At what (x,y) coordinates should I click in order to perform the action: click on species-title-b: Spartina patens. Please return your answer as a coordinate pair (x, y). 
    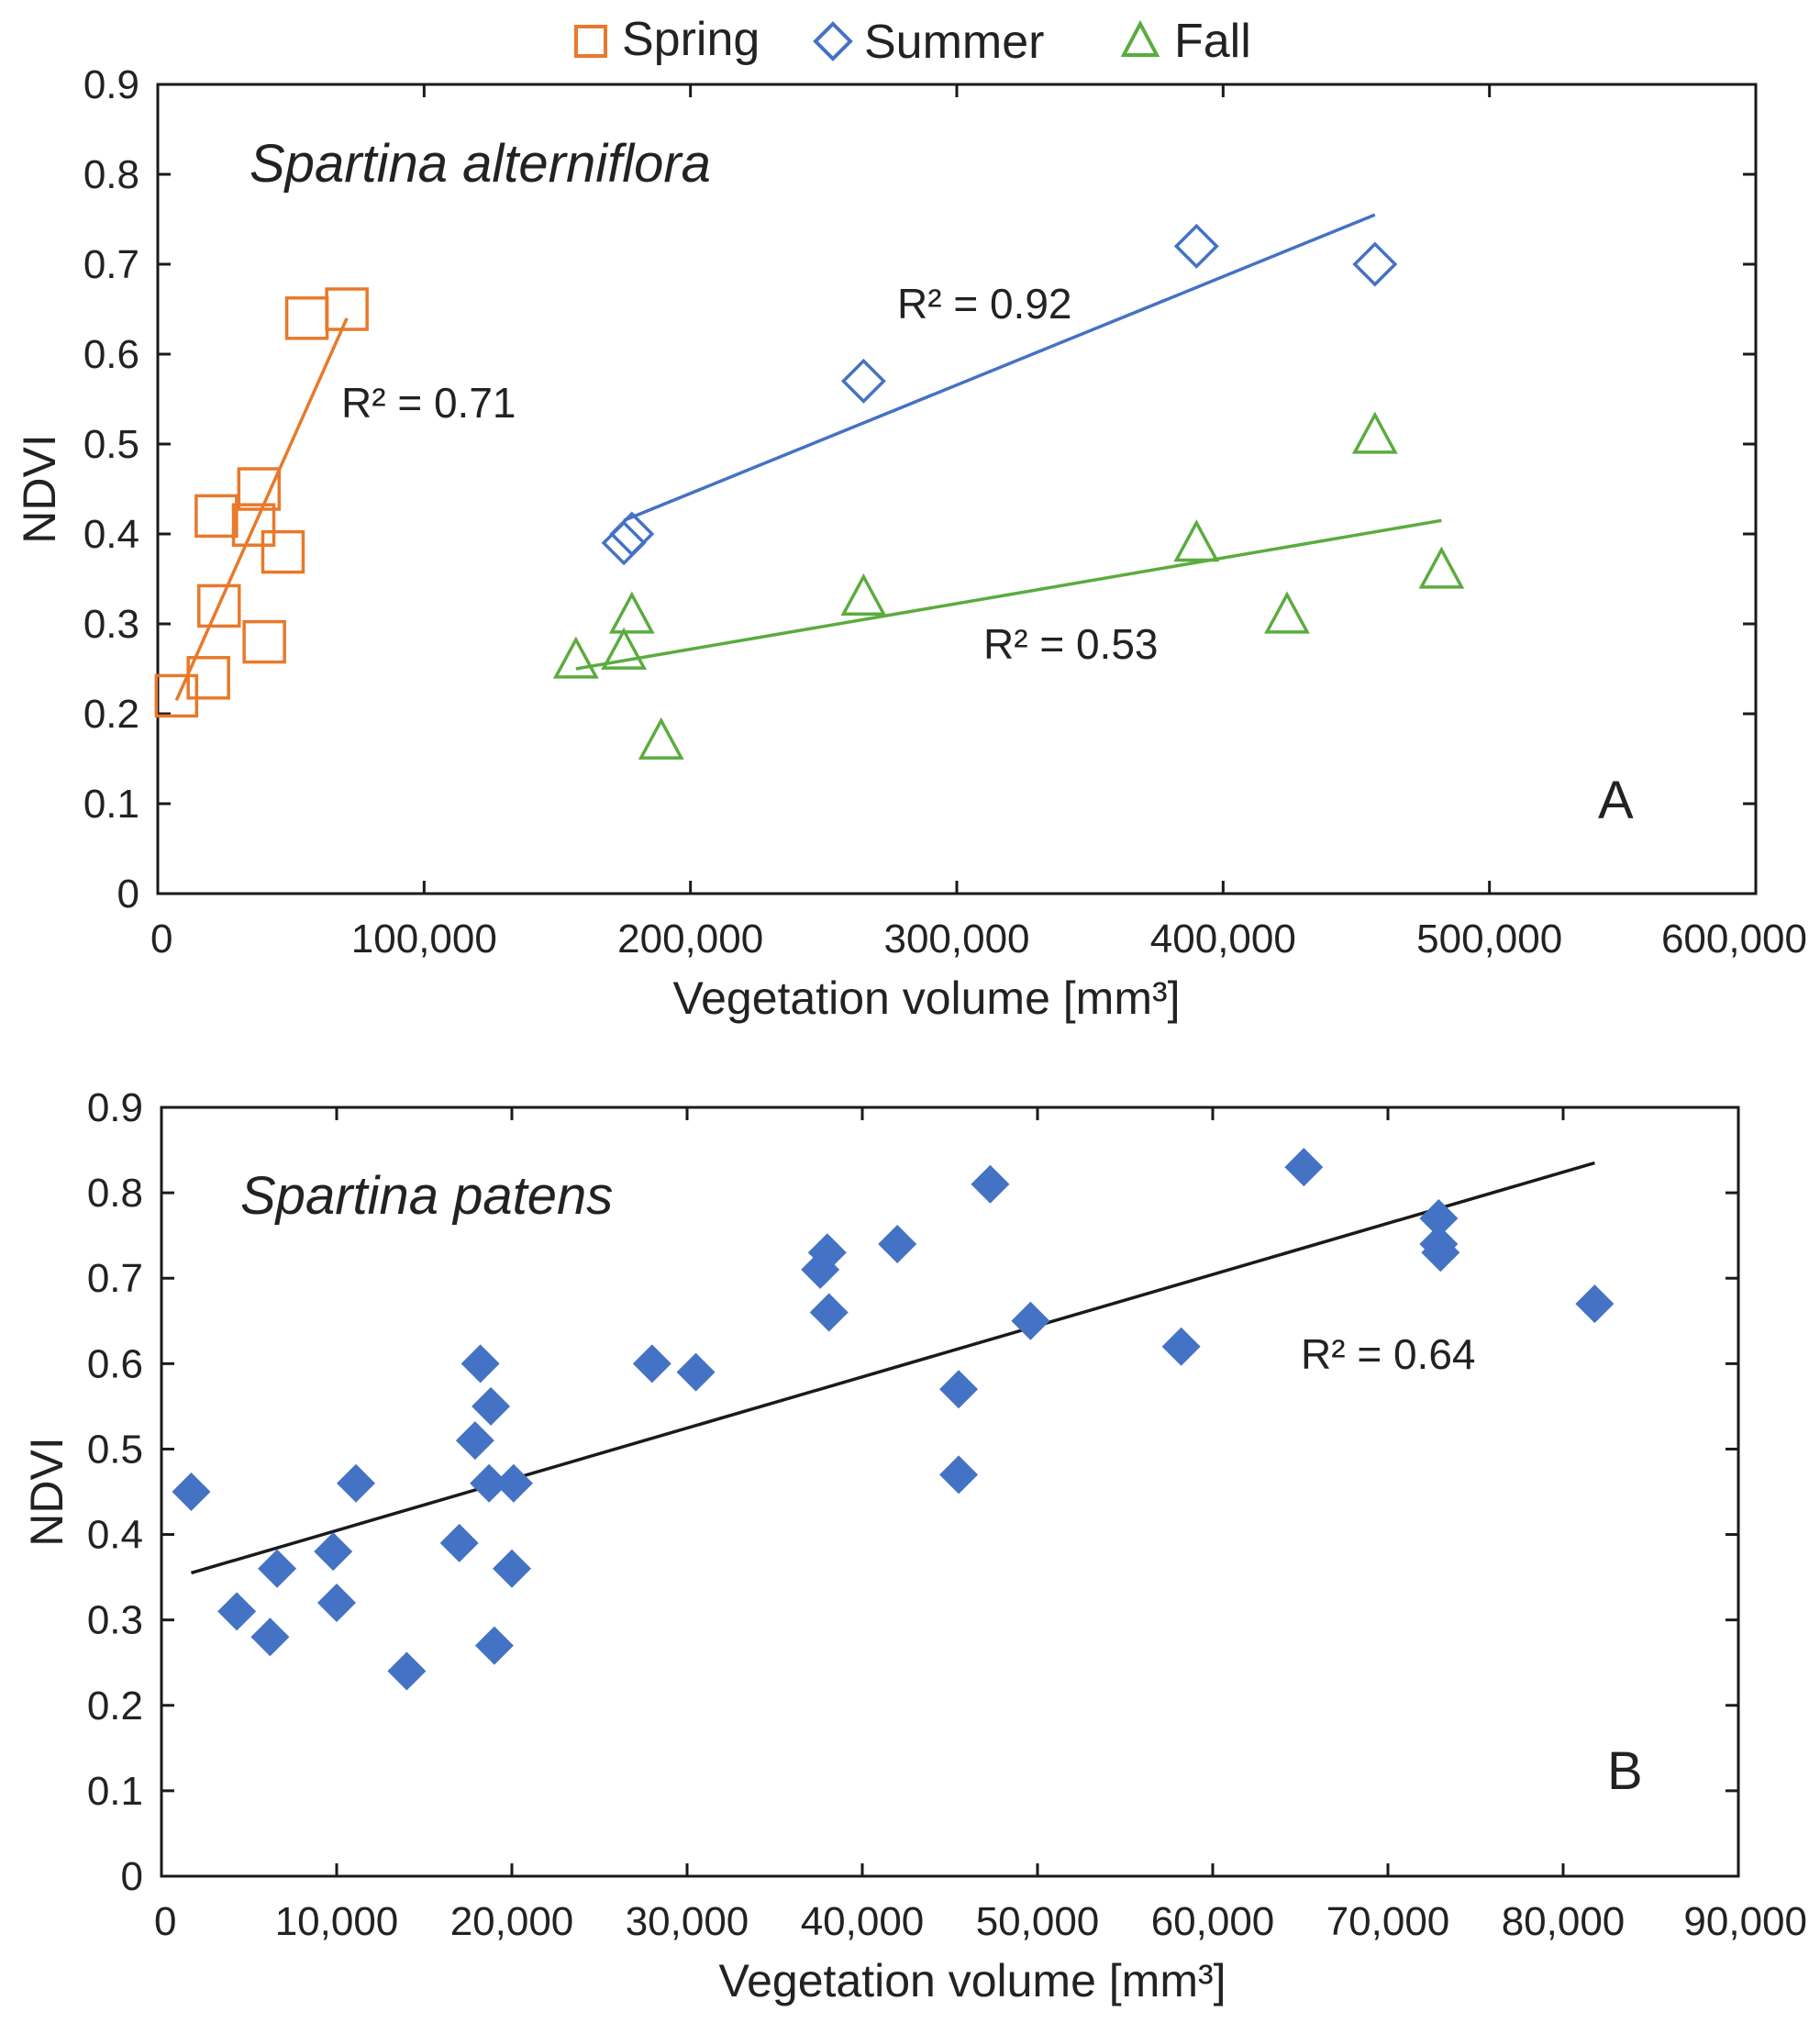
    Looking at the image, I should click on (426, 1196).